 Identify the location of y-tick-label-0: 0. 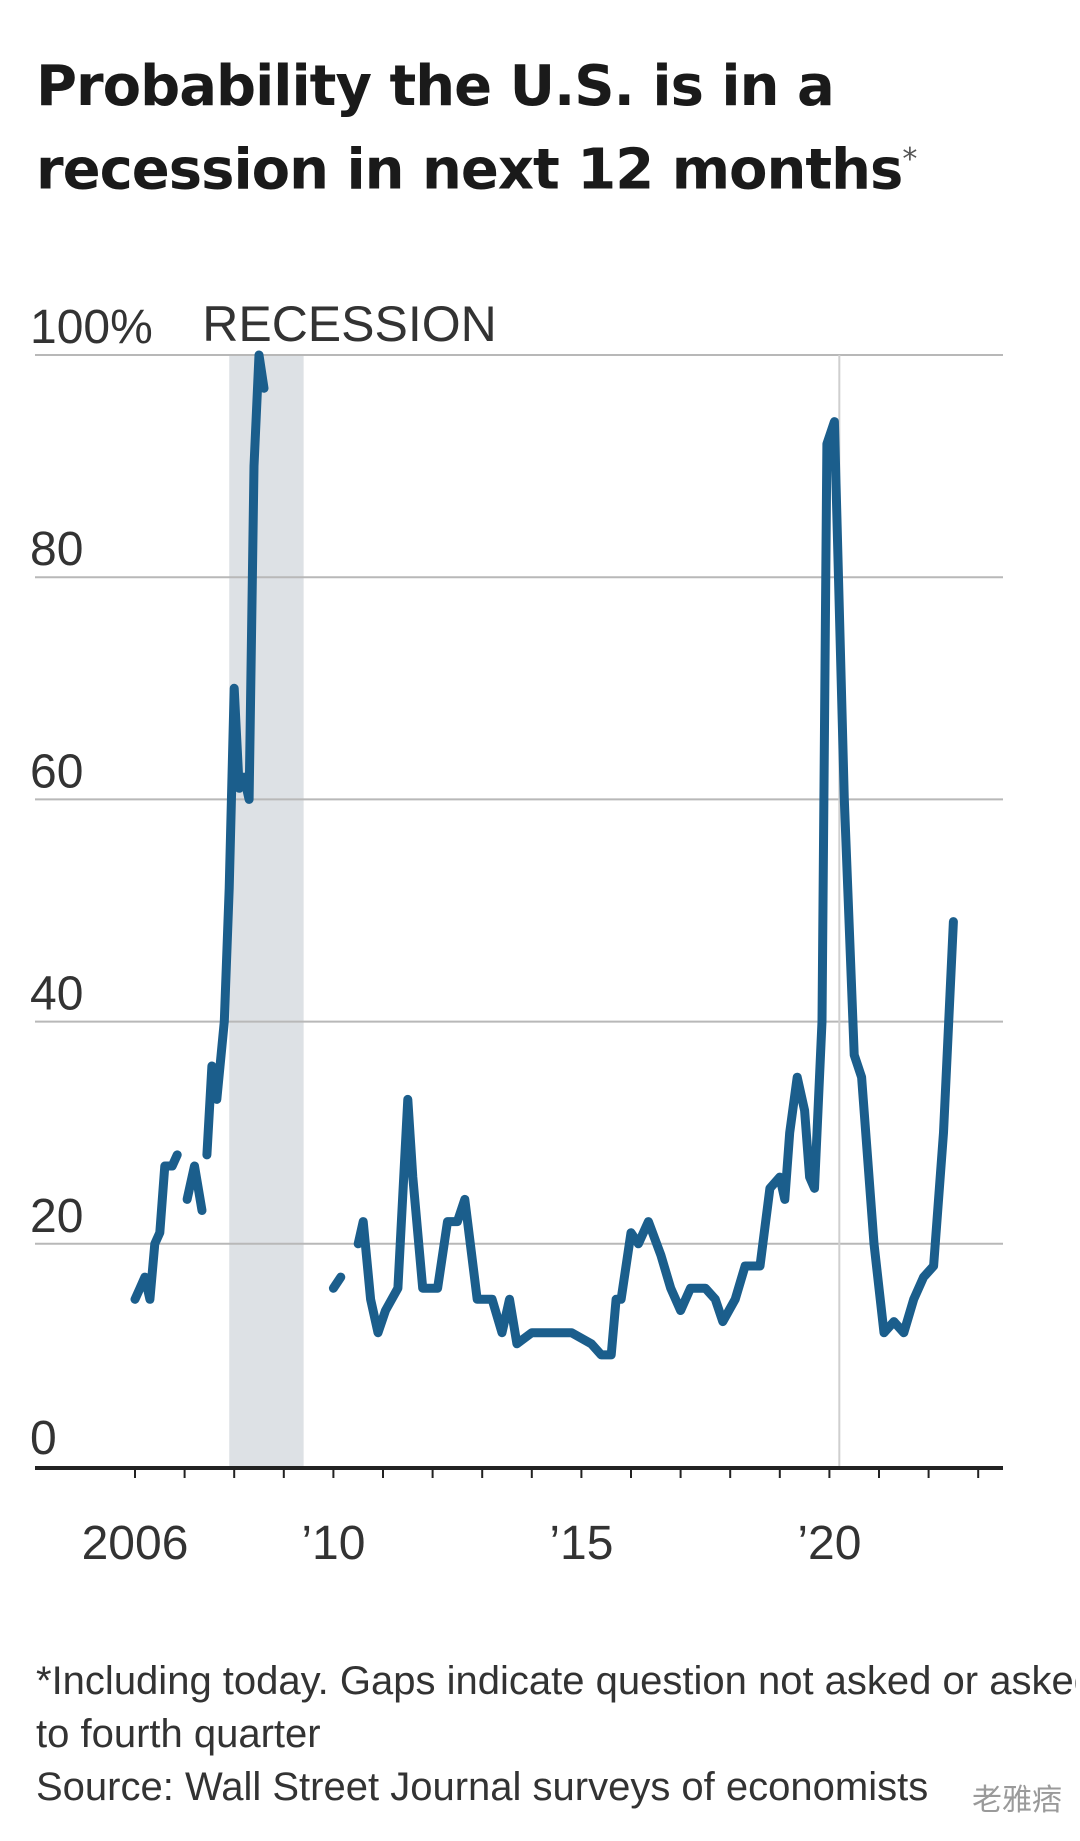
(43, 1438).